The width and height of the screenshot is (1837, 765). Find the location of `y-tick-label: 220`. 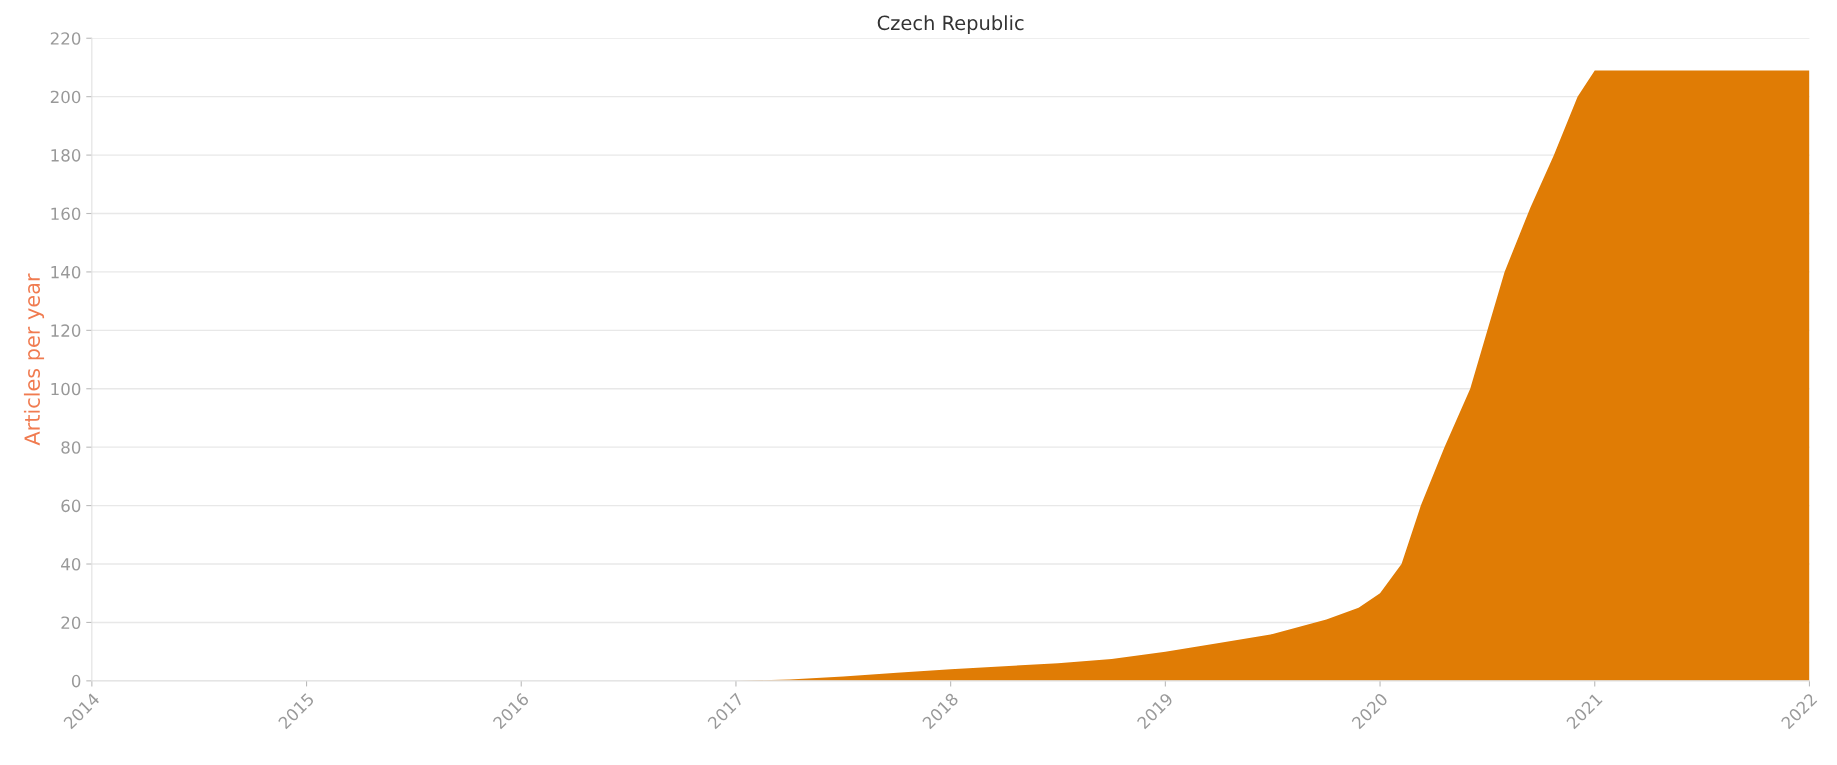

y-tick-label: 220 is located at coordinates (65, 38).